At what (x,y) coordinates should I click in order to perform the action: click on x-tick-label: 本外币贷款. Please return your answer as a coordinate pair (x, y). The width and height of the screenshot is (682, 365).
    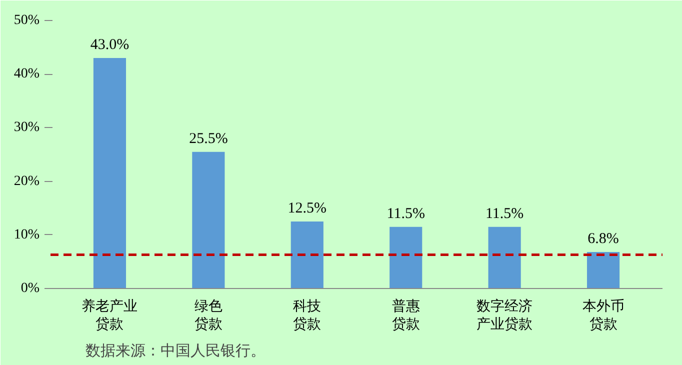
    Looking at the image, I should click on (603, 315).